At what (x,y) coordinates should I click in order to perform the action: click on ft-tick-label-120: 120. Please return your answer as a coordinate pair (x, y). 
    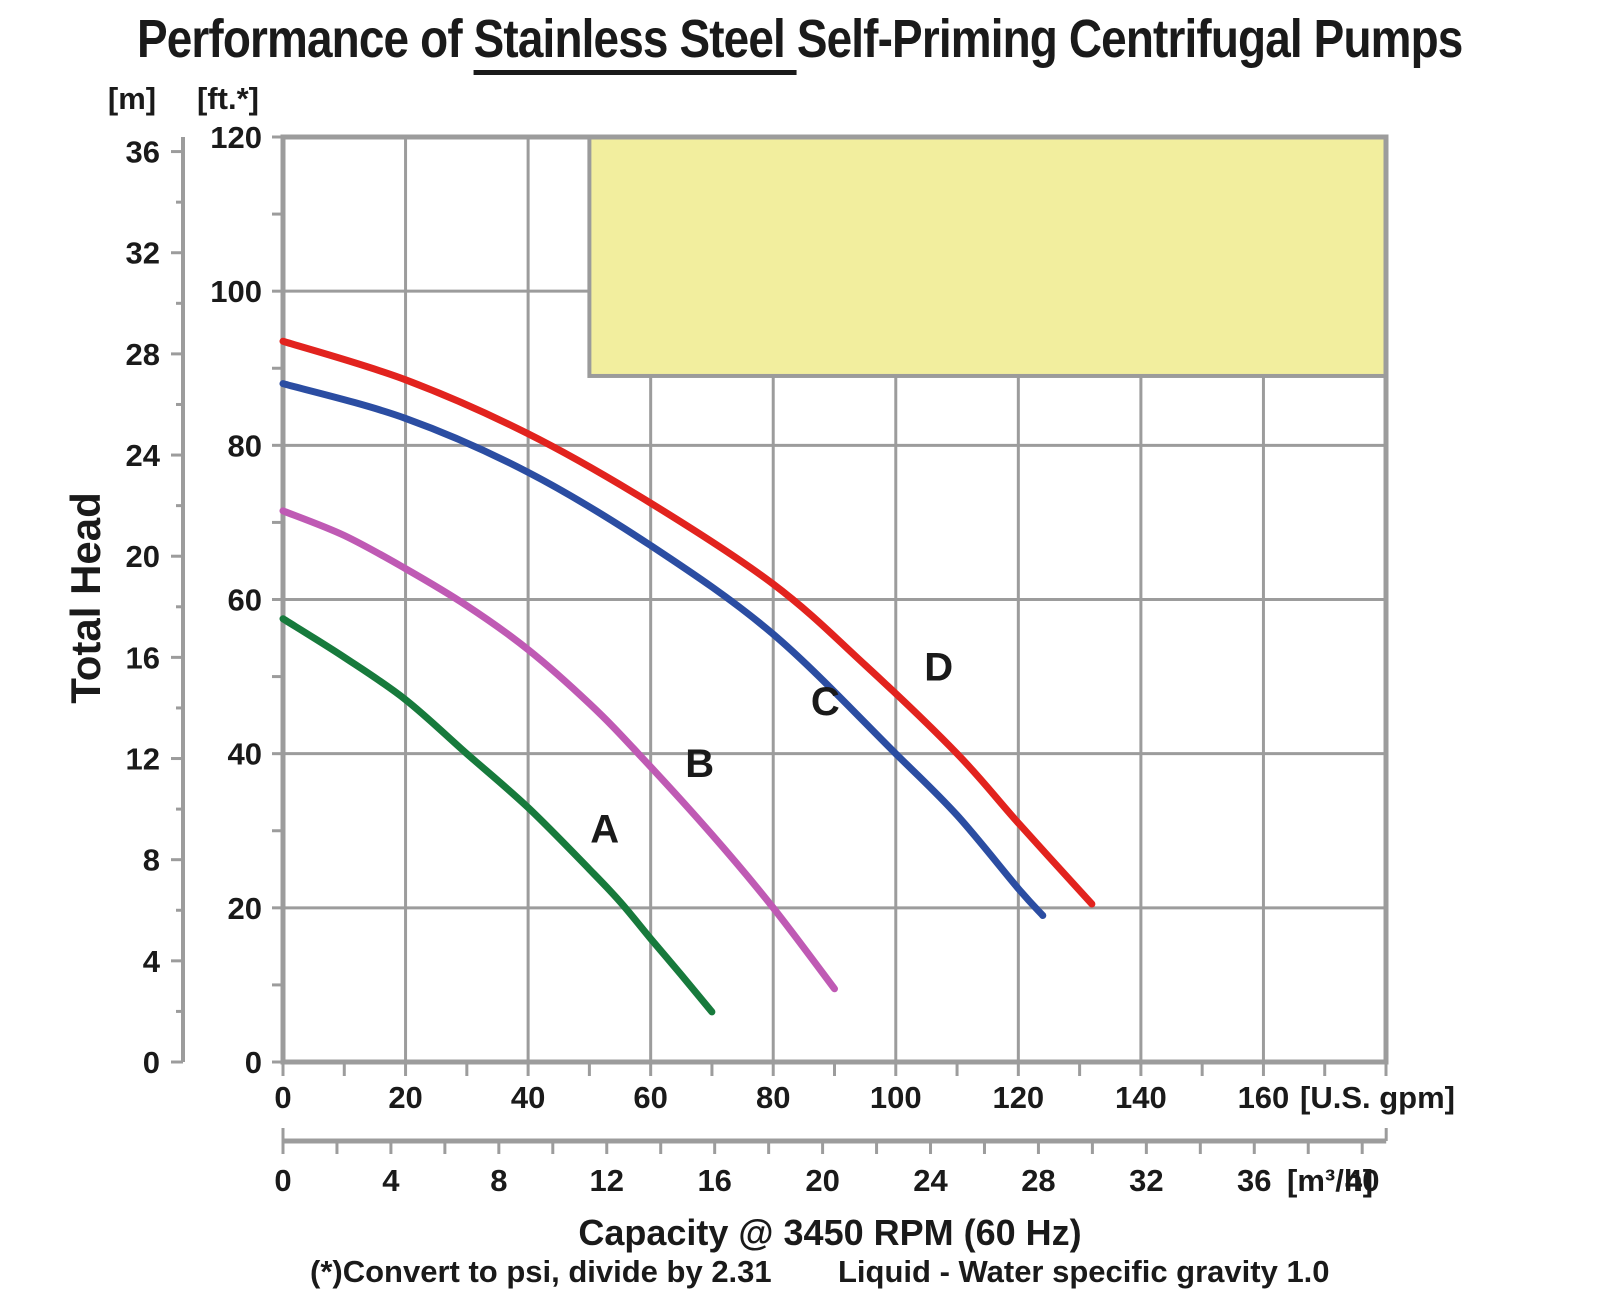
    Looking at the image, I should click on (236, 137).